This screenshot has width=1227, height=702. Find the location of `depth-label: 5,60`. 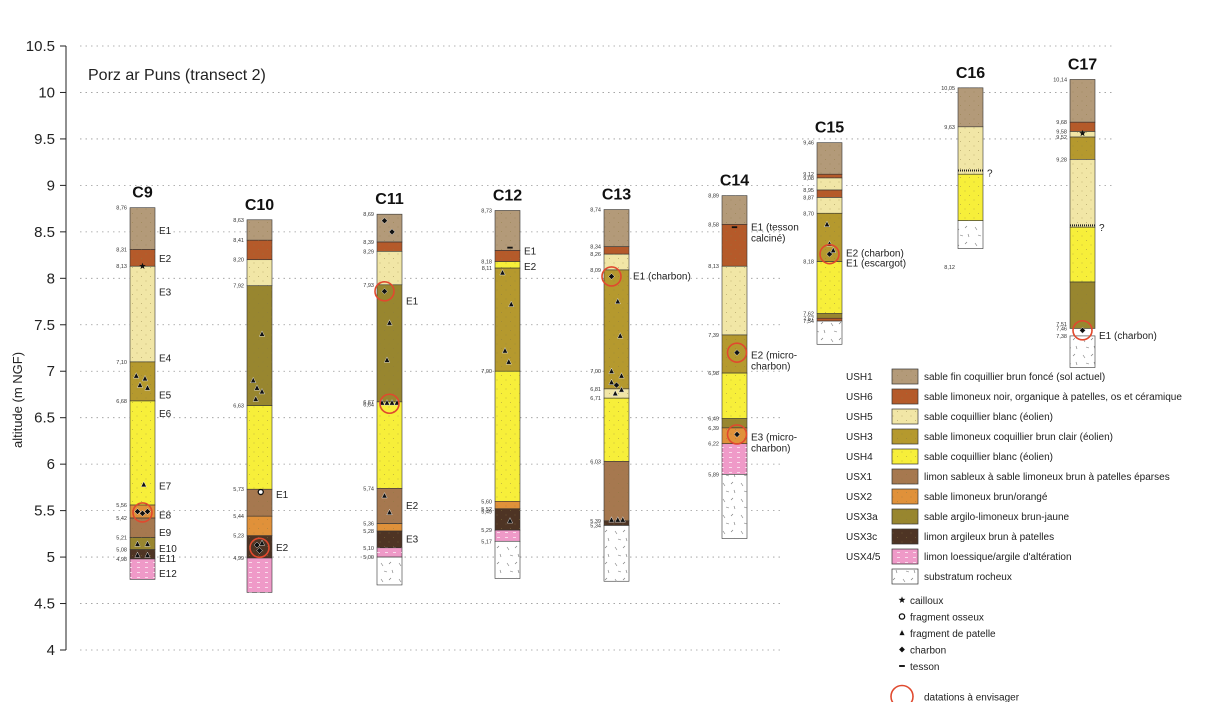

depth-label: 5,60 is located at coordinates (486, 502).